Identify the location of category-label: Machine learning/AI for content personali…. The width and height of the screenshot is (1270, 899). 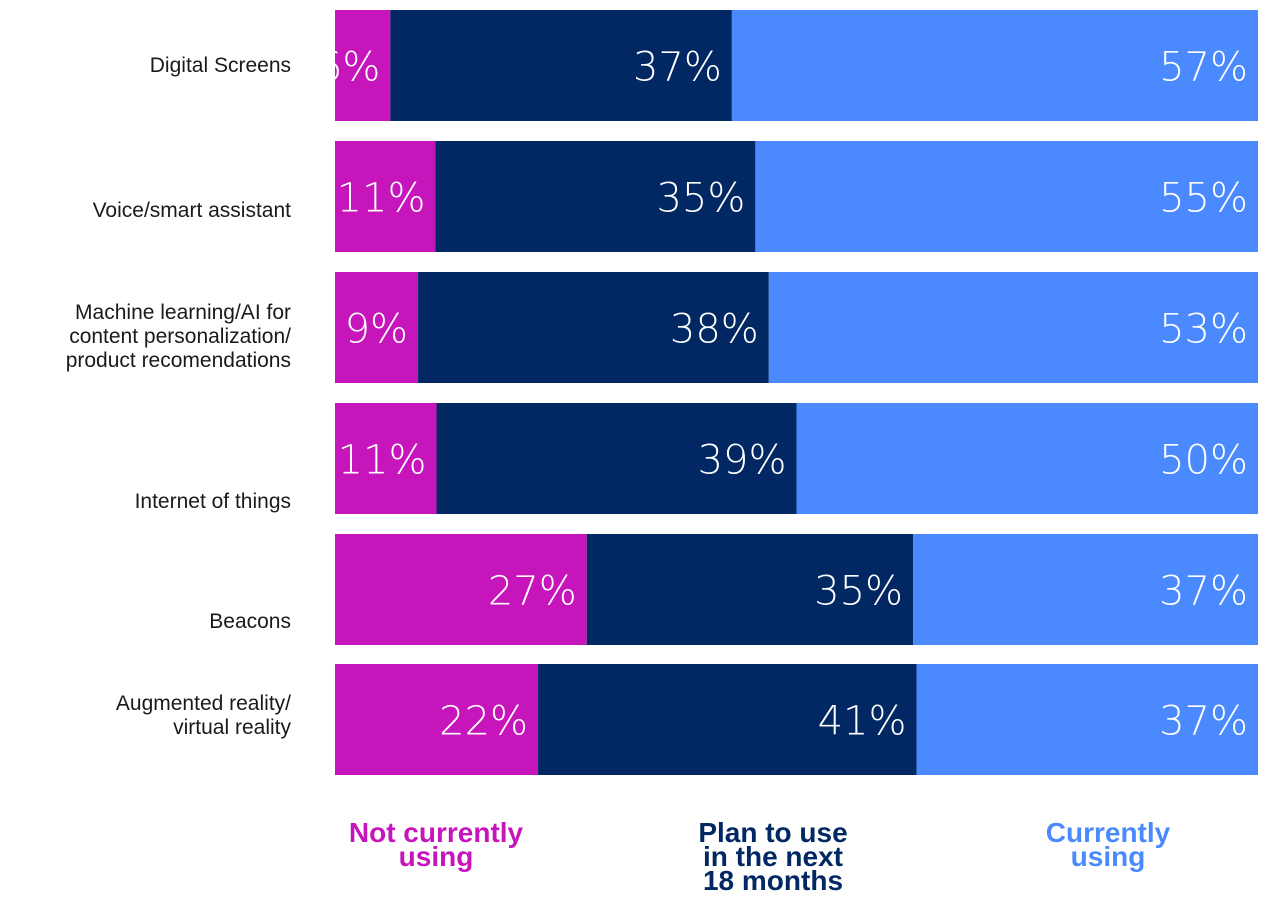
(178, 336).